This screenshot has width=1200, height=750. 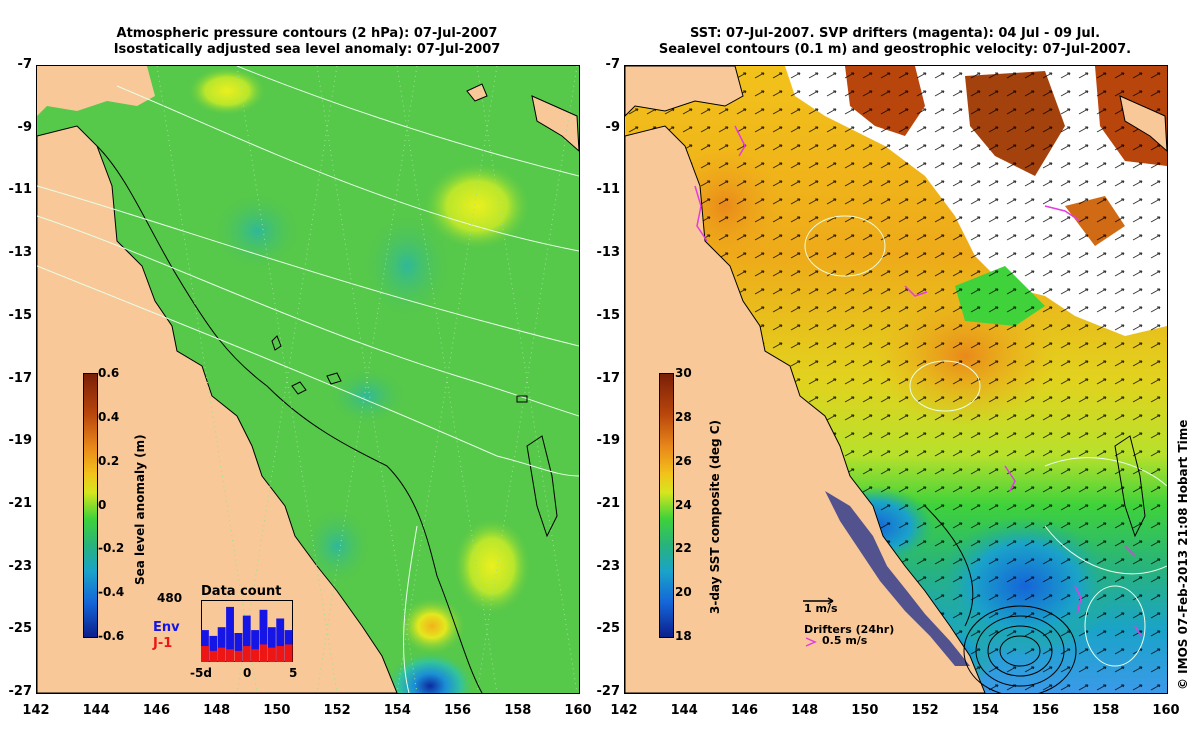 I want to click on right-longitude-tick: 160, so click(x=1166, y=710).